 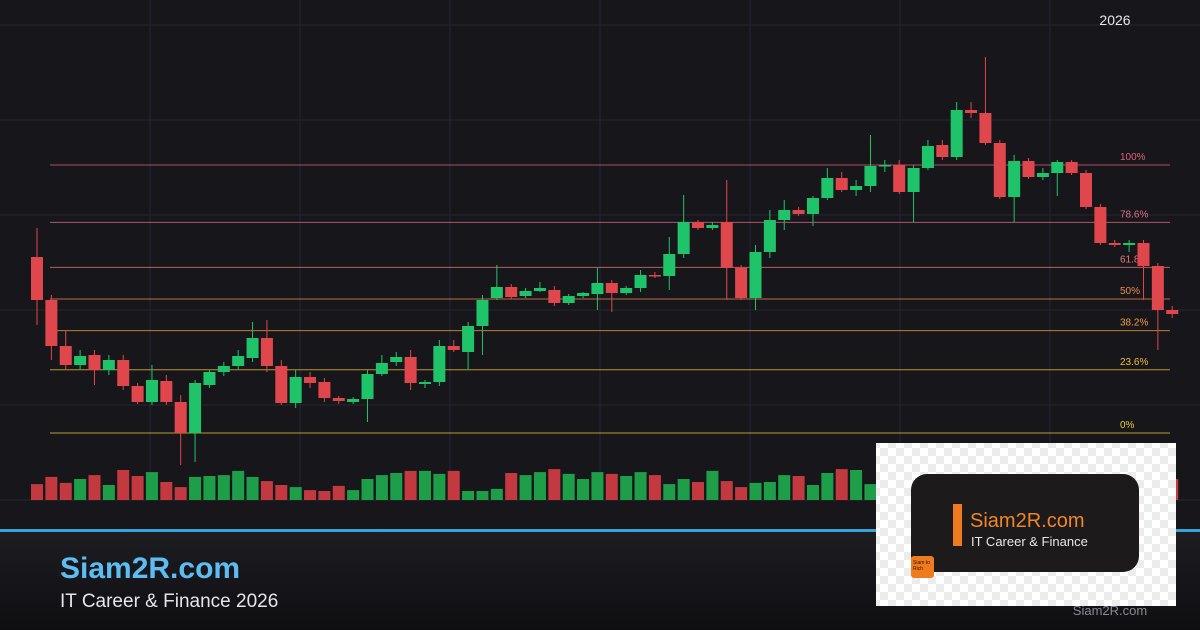 I want to click on watermark: Siam2R.com, so click(x=1110, y=610).